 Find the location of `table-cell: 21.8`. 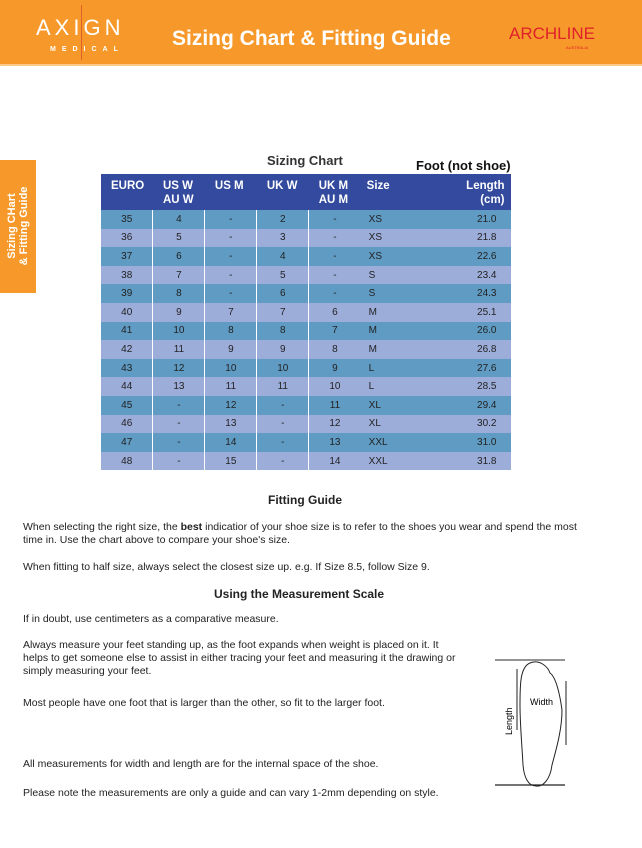

table-cell: 21.8 is located at coordinates (455, 238).